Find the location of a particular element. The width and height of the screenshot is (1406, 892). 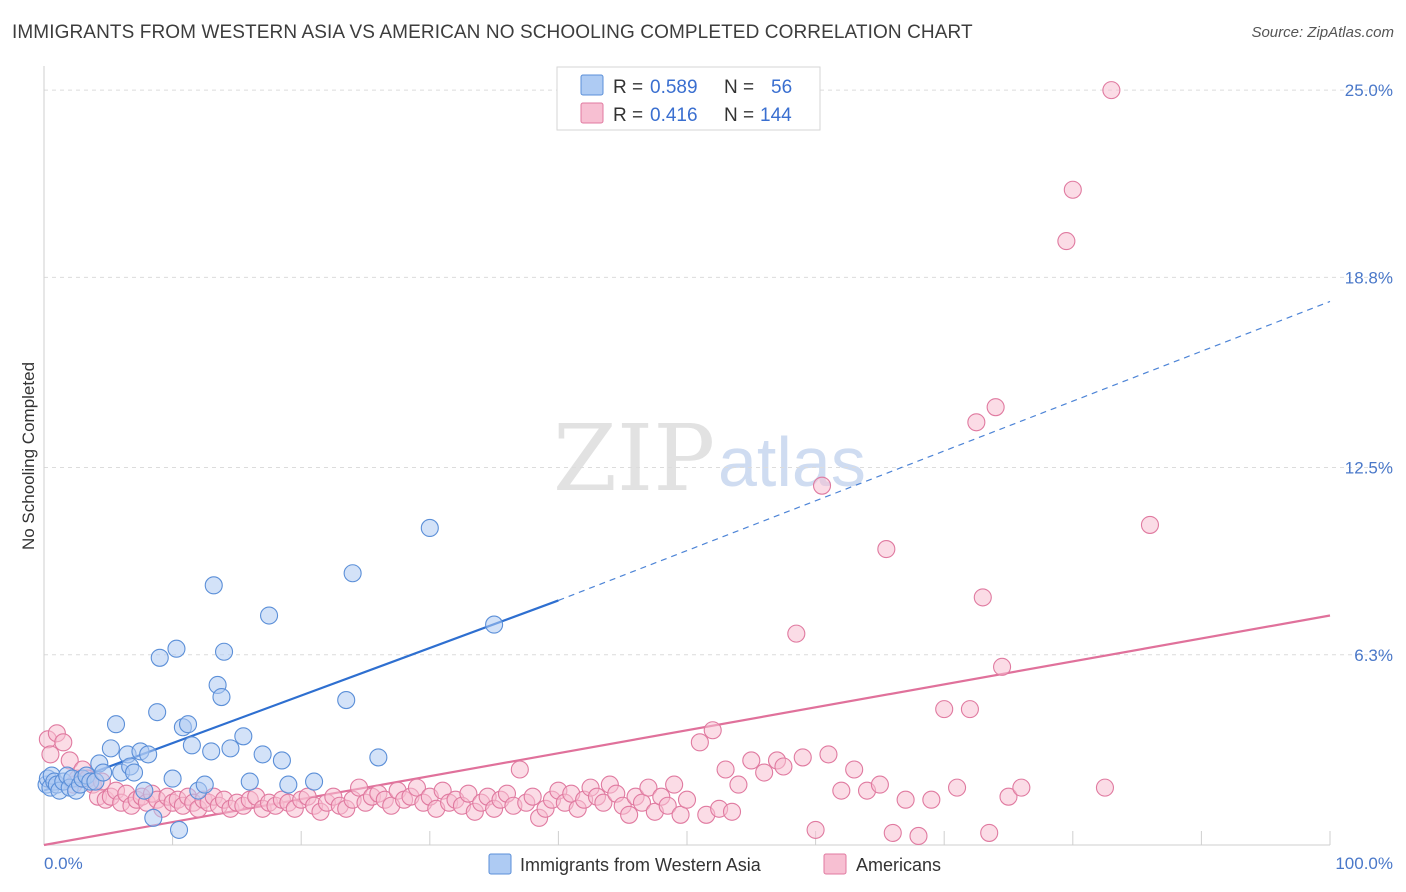

legend-r-label-pink: R = is located at coordinates (628, 115).